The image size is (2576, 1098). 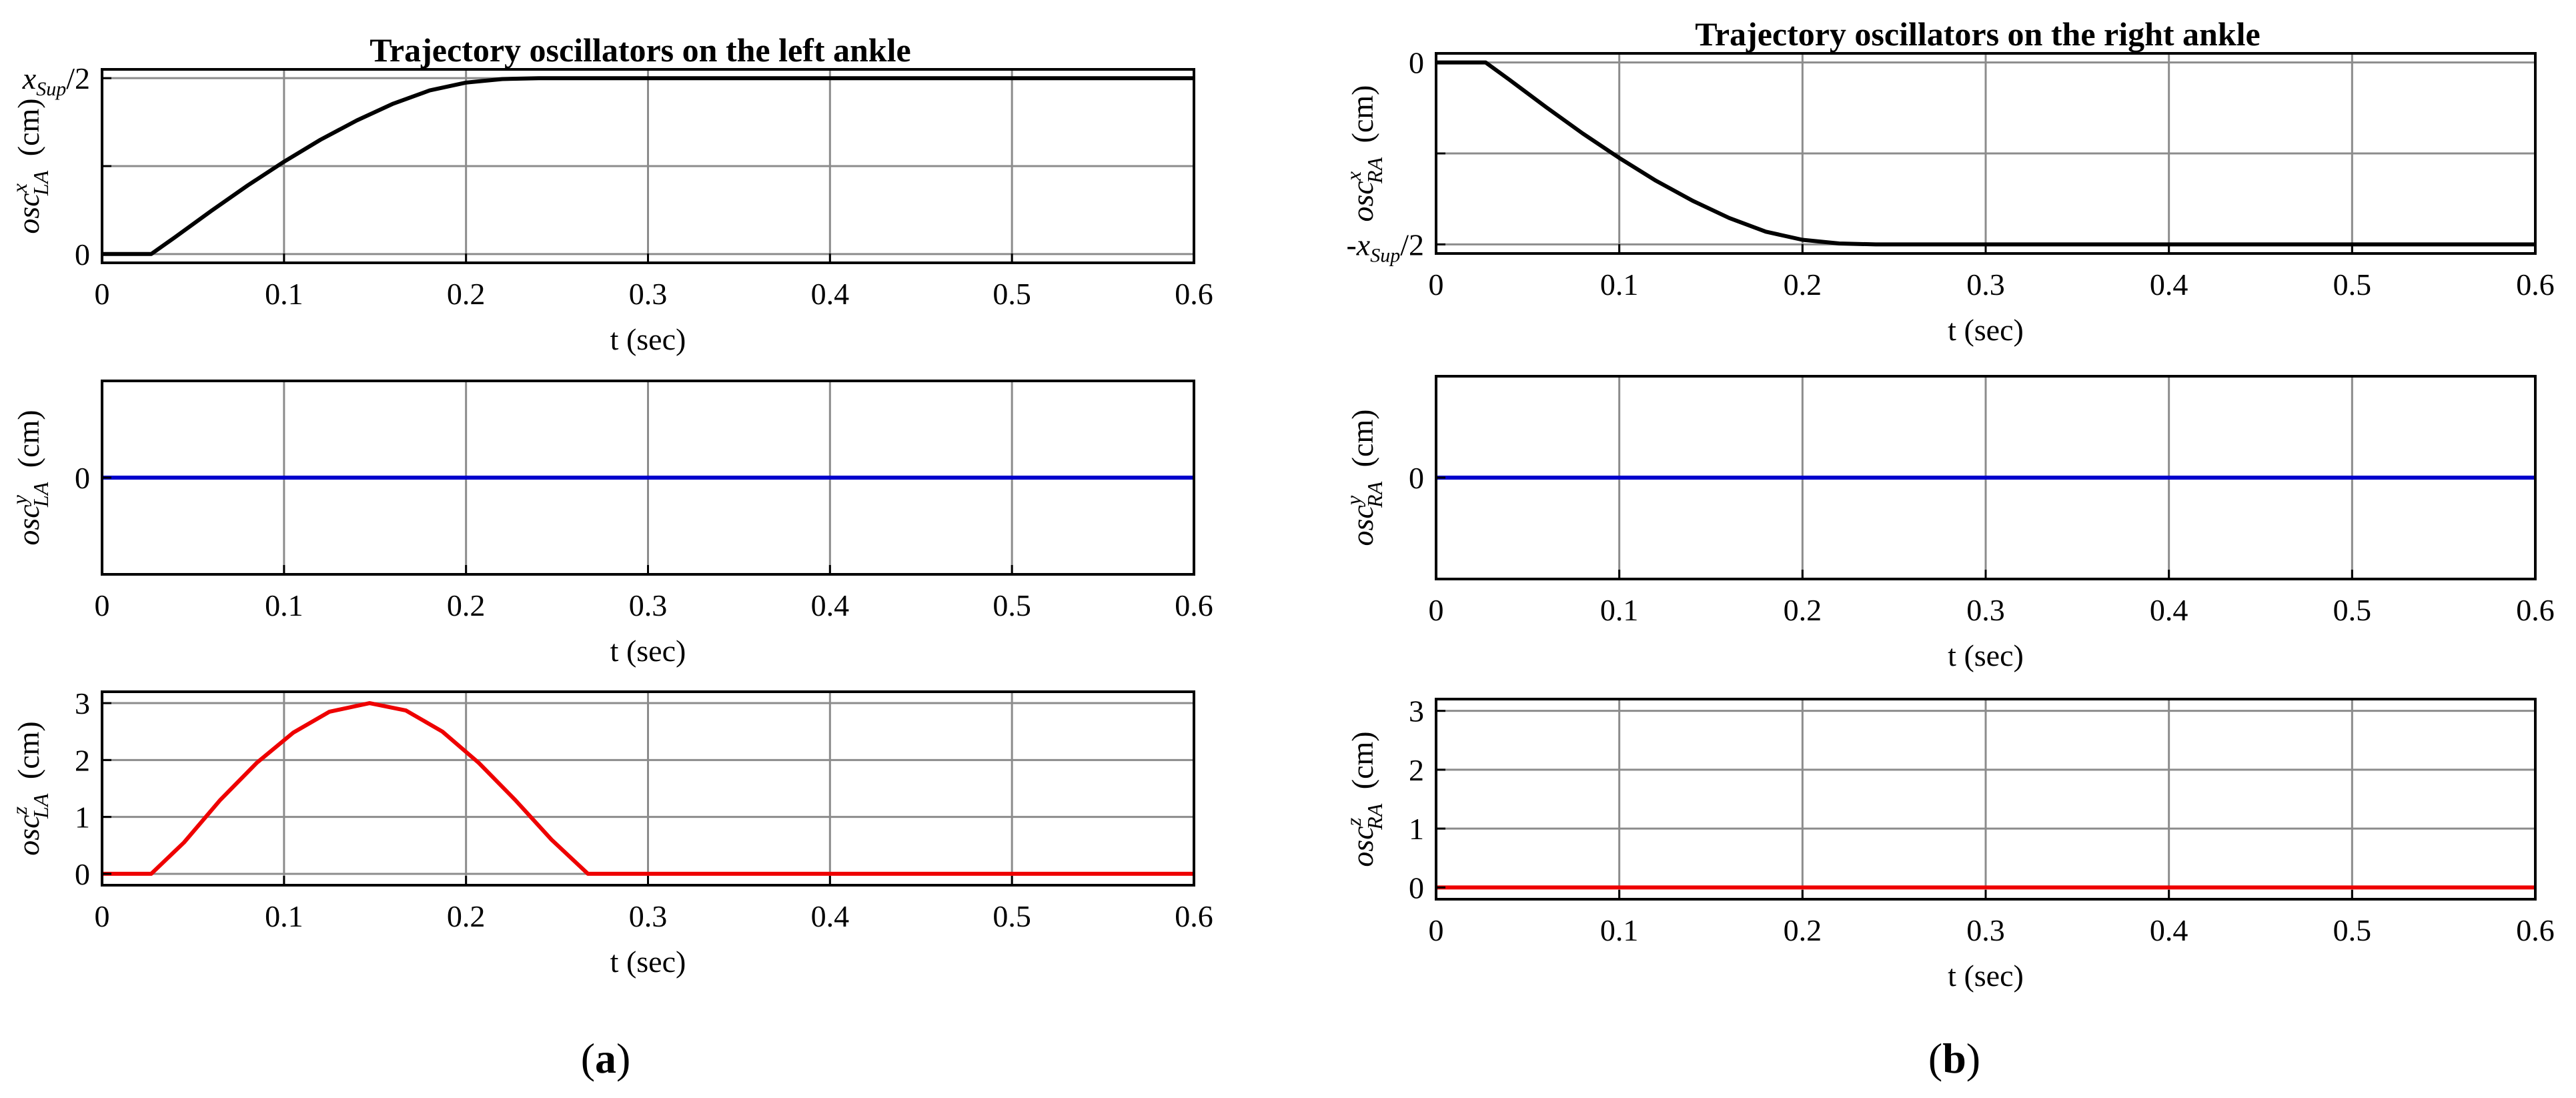 What do you see at coordinates (30, 165) in the screenshot?
I see `y-axis-label: oscxLA (cm)` at bounding box center [30, 165].